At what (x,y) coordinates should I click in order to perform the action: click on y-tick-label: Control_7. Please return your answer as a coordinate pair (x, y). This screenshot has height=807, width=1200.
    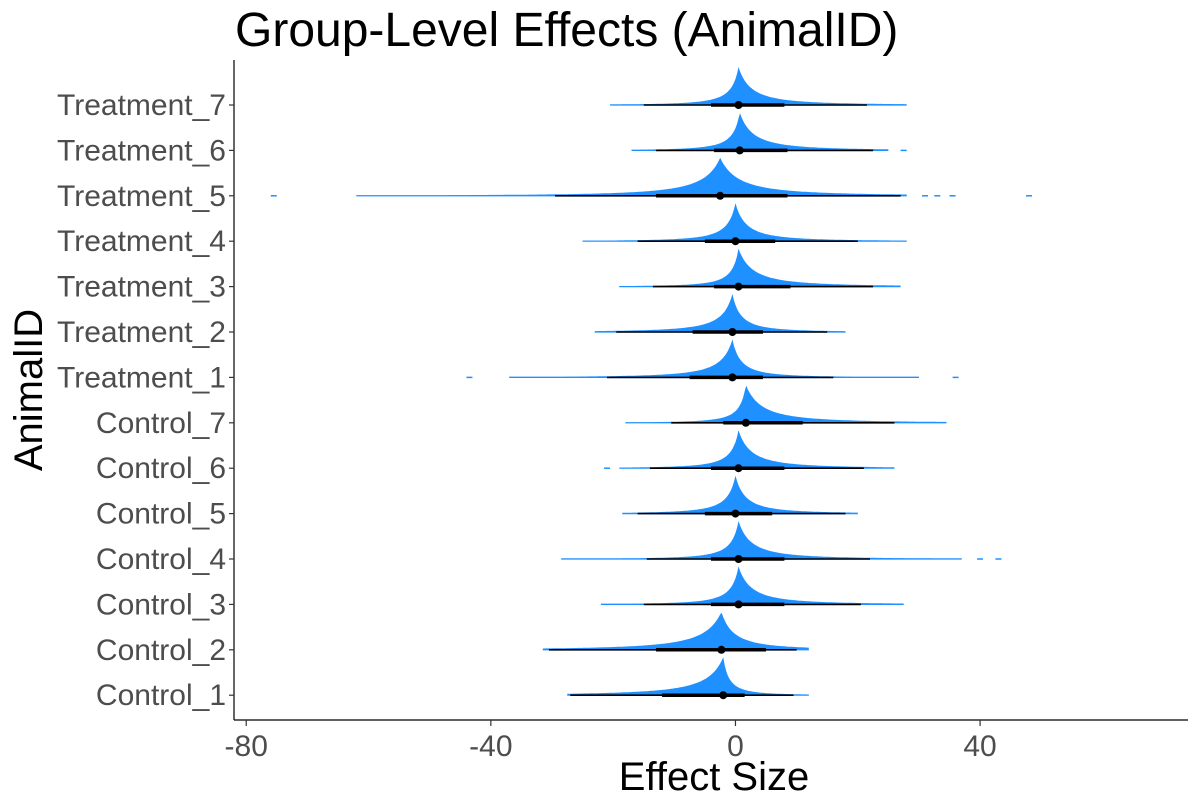
    Looking at the image, I should click on (161, 423).